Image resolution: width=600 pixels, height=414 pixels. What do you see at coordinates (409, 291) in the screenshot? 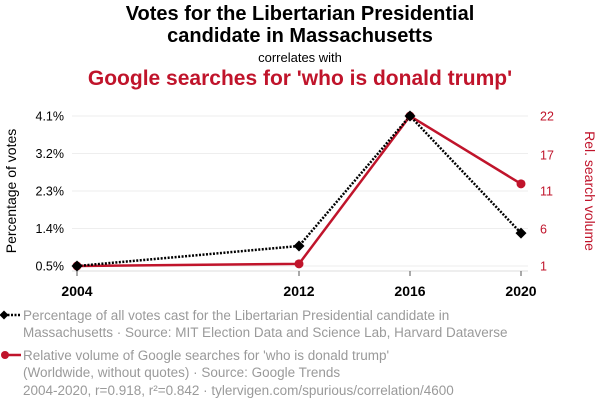
I see `x-tick-label: 2016` at bounding box center [409, 291].